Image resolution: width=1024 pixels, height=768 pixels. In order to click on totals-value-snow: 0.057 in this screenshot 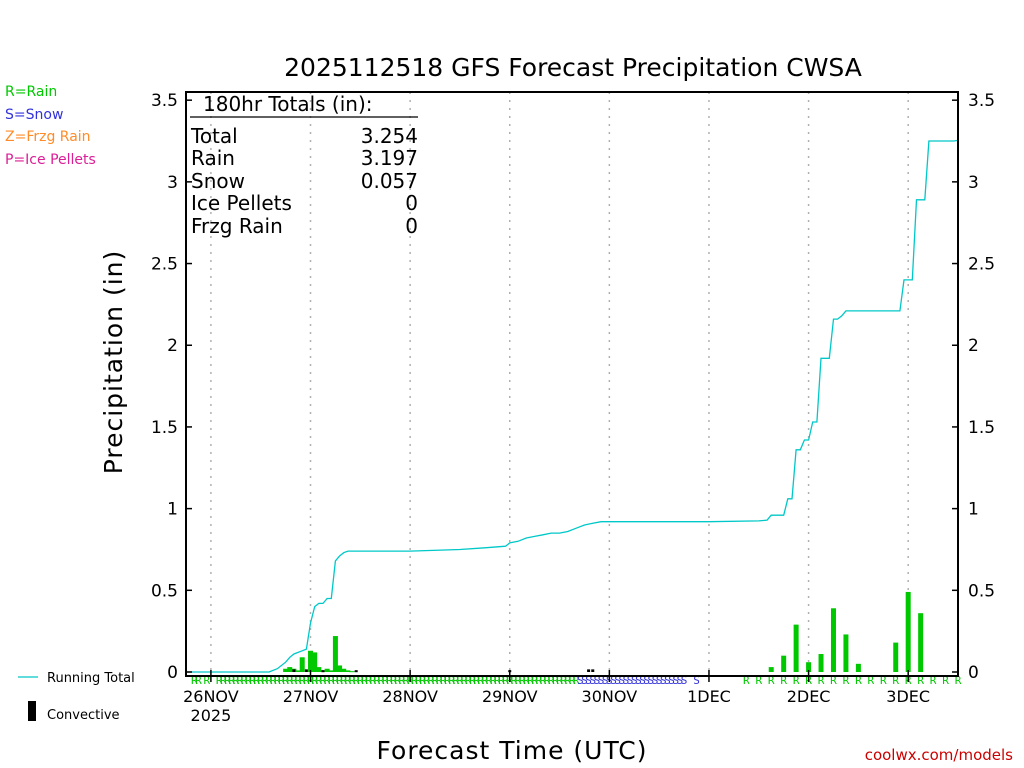, I will do `click(389, 181)`.